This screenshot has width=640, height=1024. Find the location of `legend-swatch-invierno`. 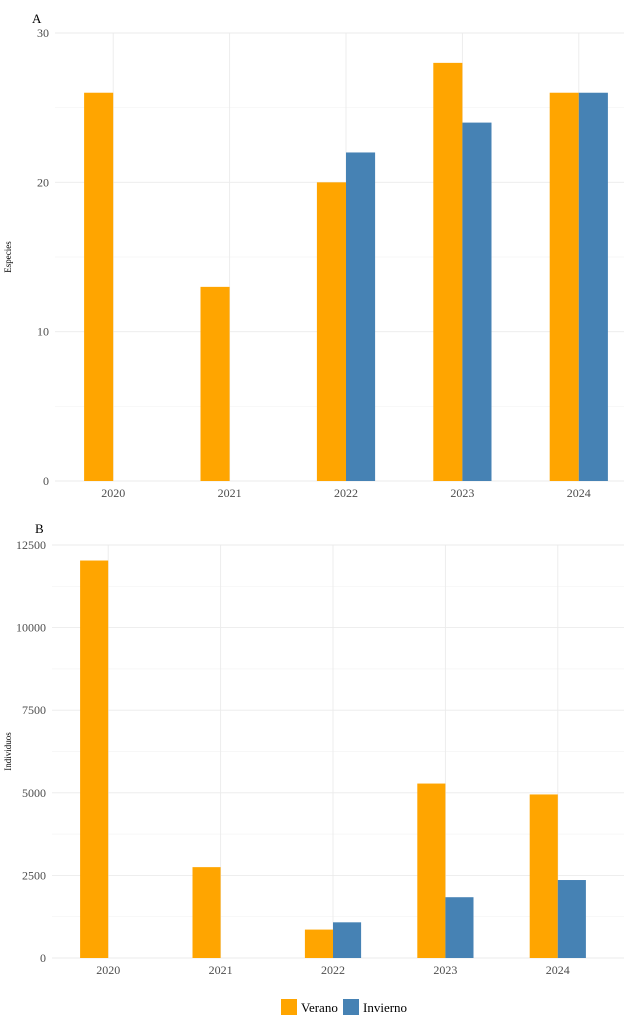

legend-swatch-invierno is located at coordinates (351, 1007).